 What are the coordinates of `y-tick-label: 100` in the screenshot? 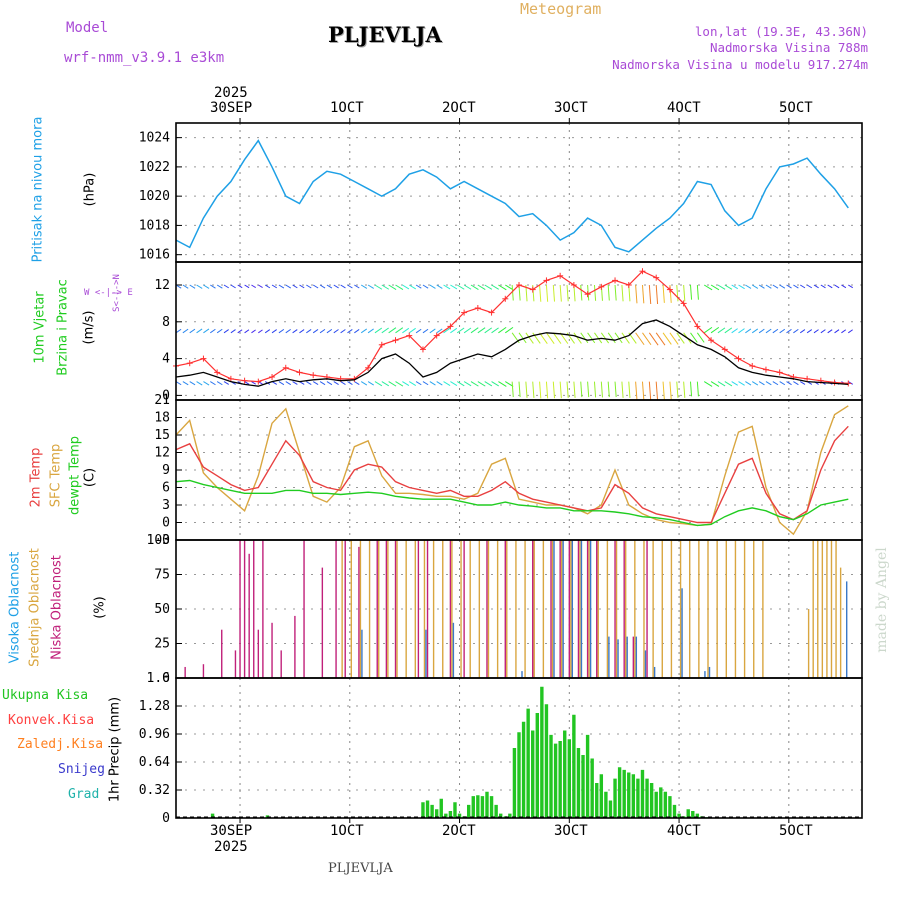 It's located at (158, 540).